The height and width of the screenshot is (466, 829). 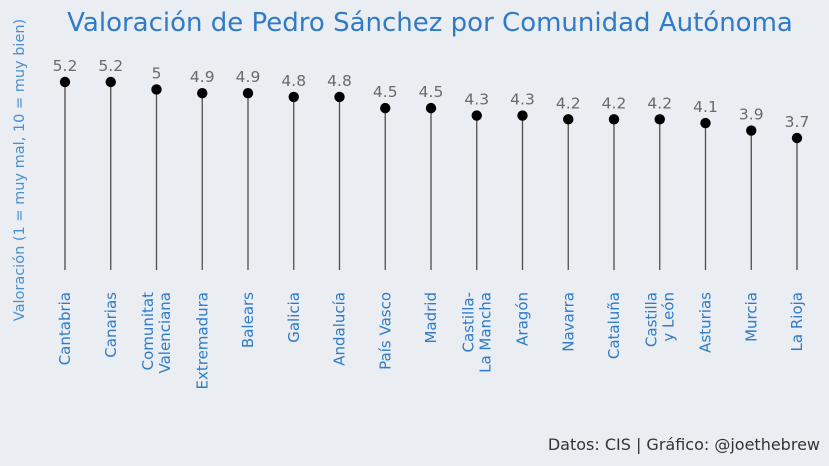 What do you see at coordinates (20, 170) in the screenshot?
I see `y-axis-label: Valoración (1 = muy mal, 10 = muy bien)` at bounding box center [20, 170].